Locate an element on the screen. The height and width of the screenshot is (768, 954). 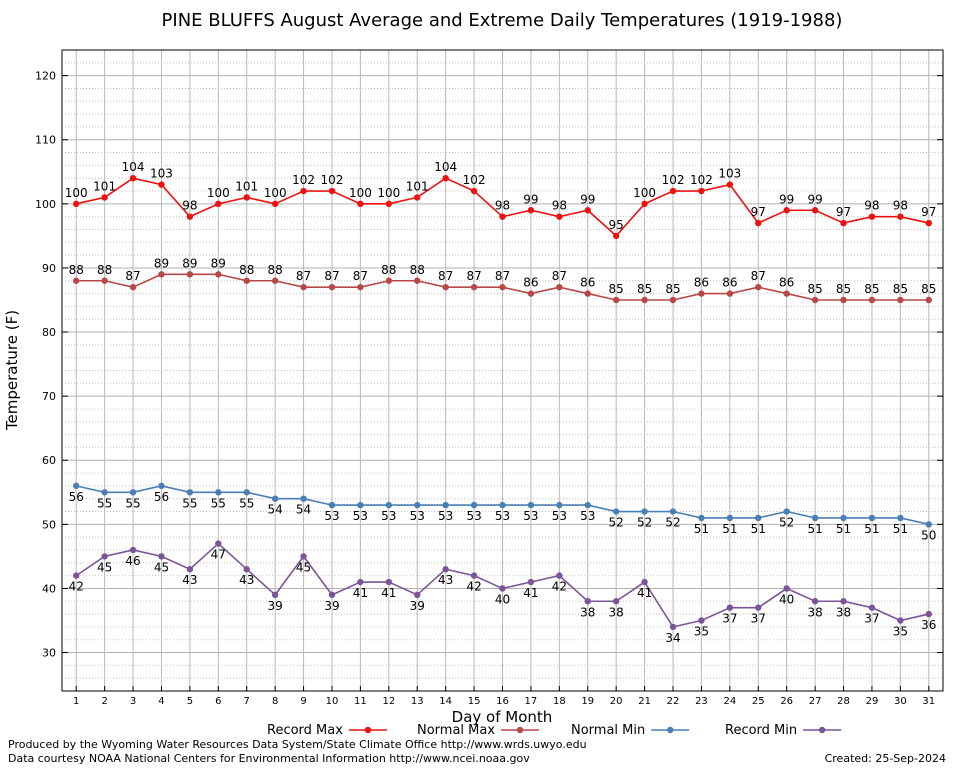
x-tick-label: 4 is located at coordinates (161, 701).